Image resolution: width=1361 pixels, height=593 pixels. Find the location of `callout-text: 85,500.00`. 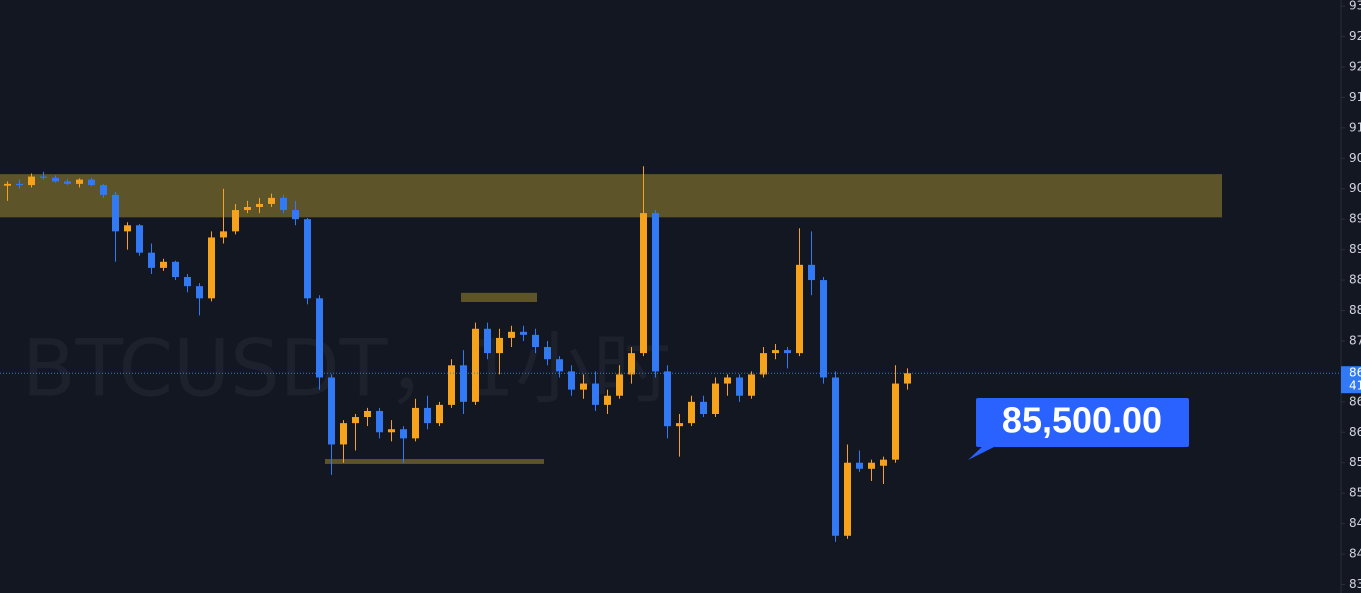

callout-text: 85,500.00 is located at coordinates (1082, 420).